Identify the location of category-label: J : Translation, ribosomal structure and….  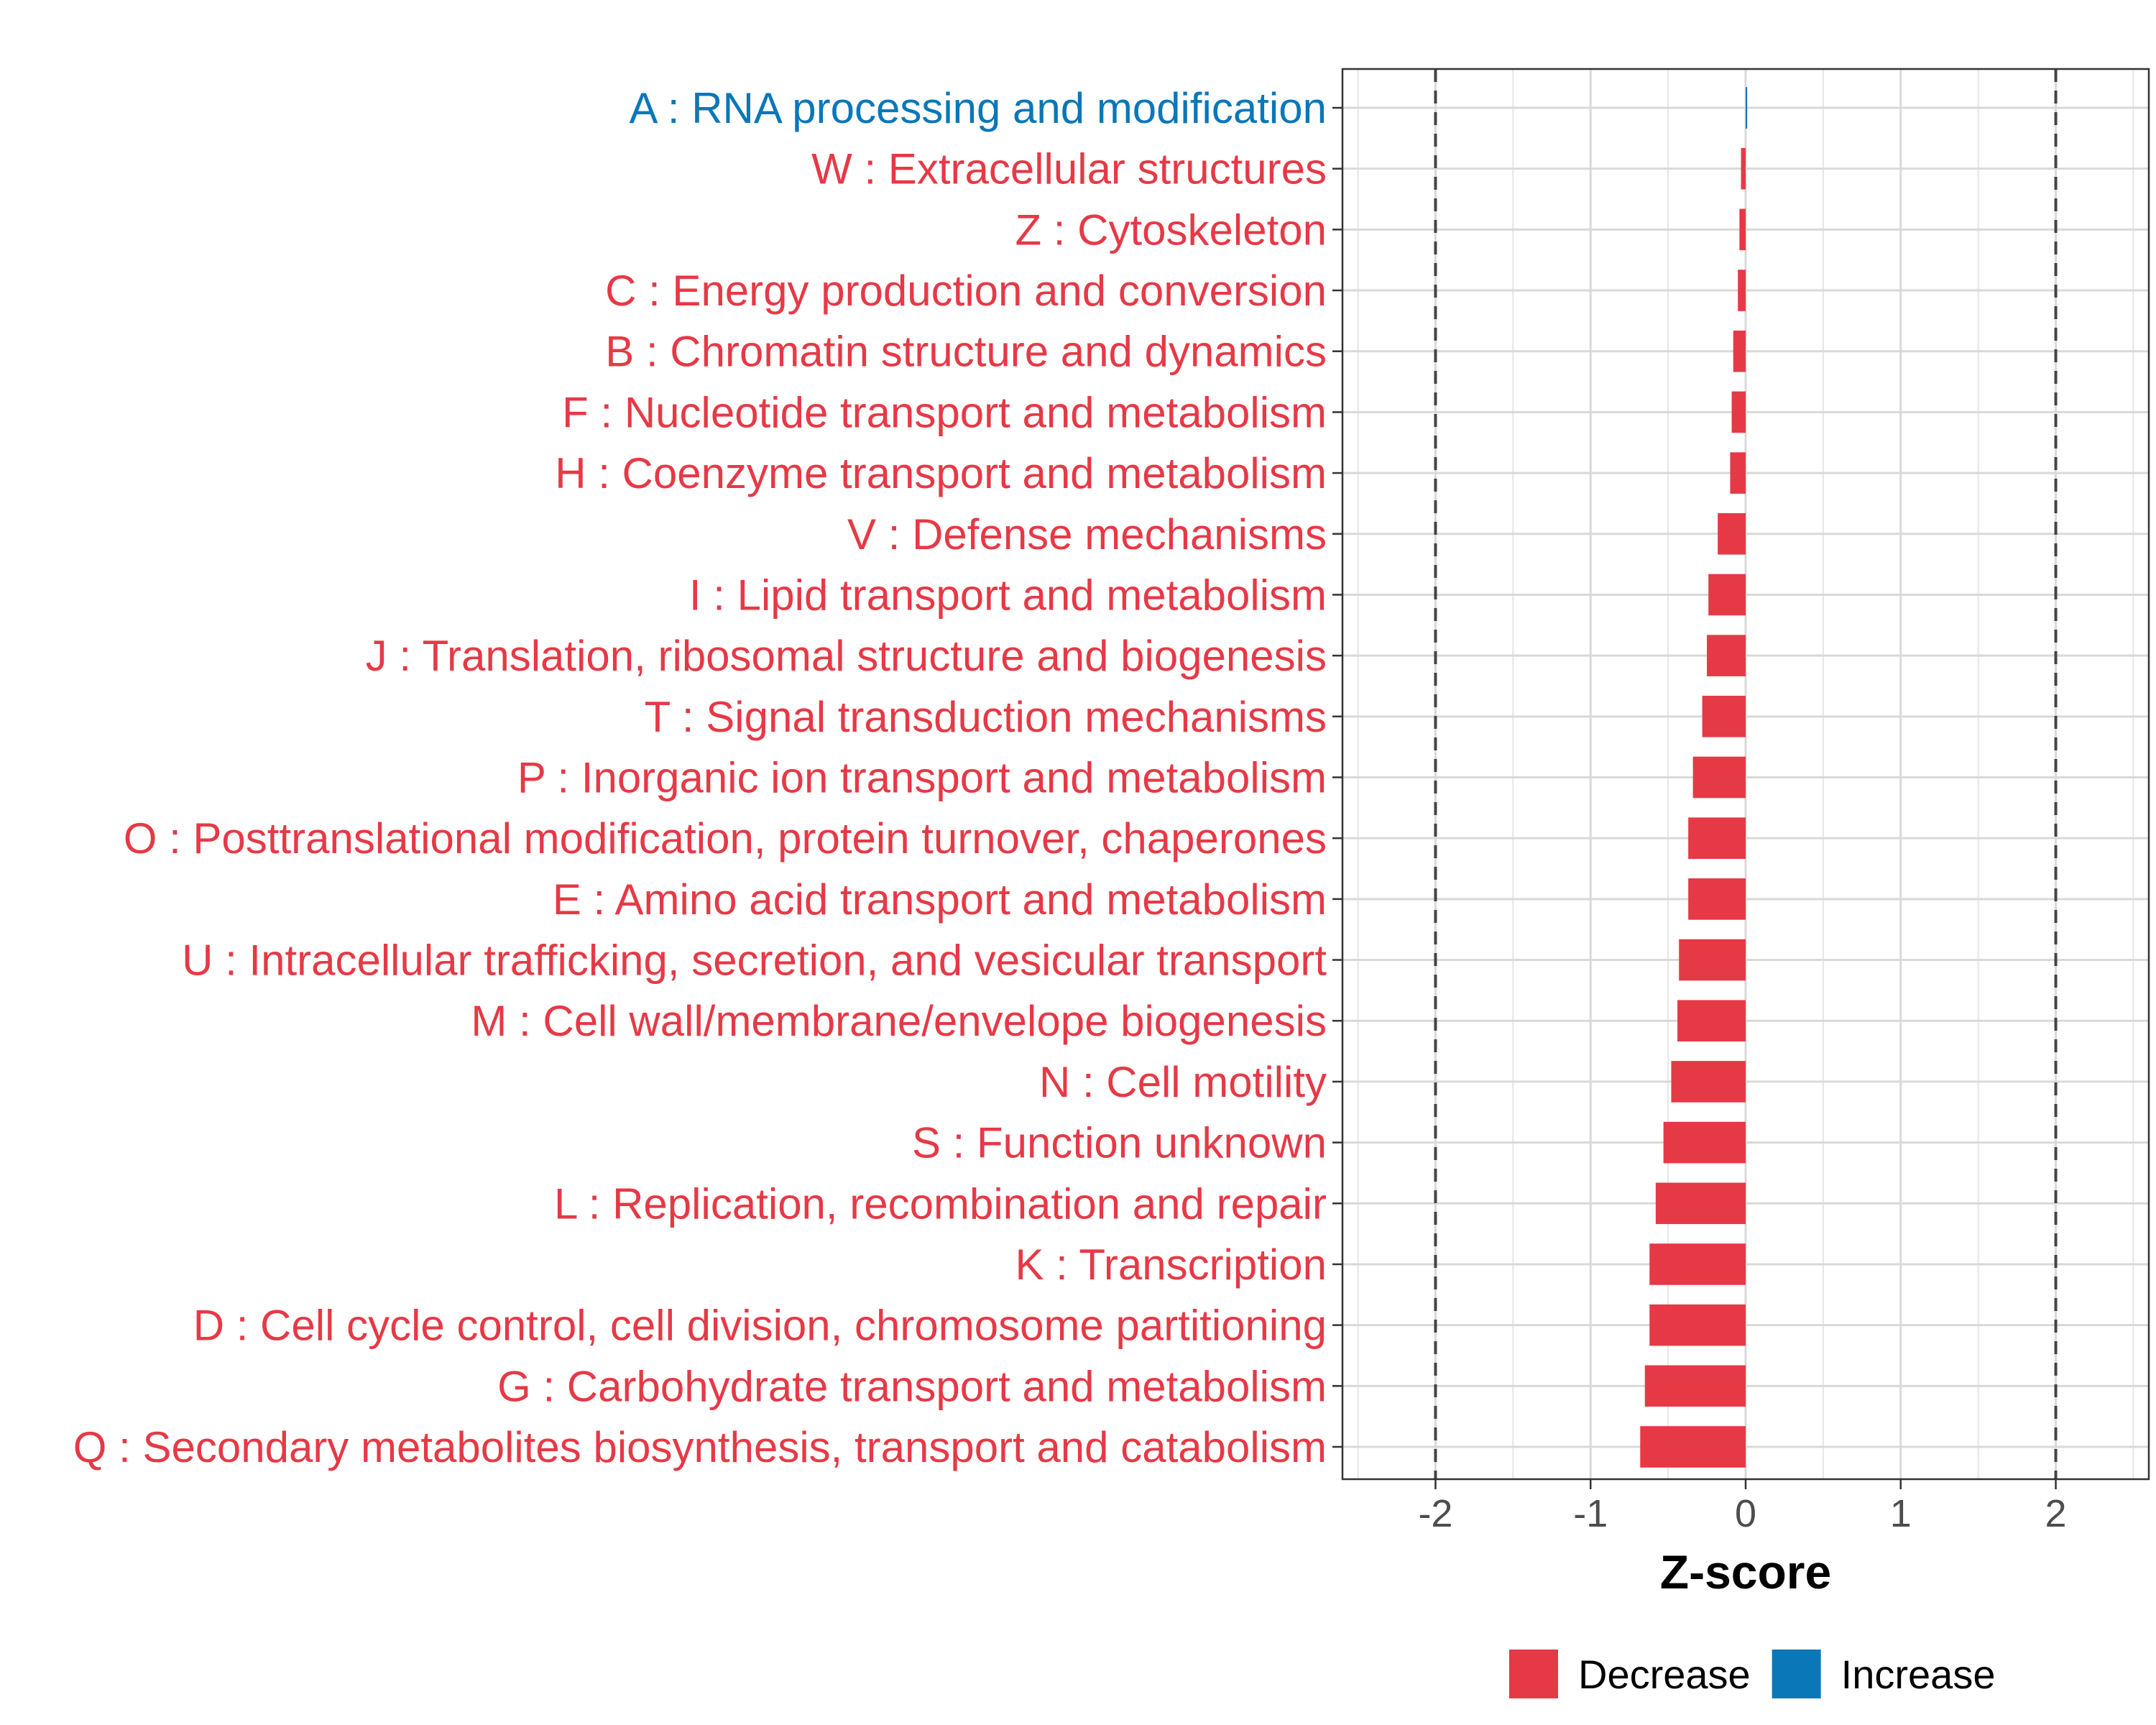
(847, 656).